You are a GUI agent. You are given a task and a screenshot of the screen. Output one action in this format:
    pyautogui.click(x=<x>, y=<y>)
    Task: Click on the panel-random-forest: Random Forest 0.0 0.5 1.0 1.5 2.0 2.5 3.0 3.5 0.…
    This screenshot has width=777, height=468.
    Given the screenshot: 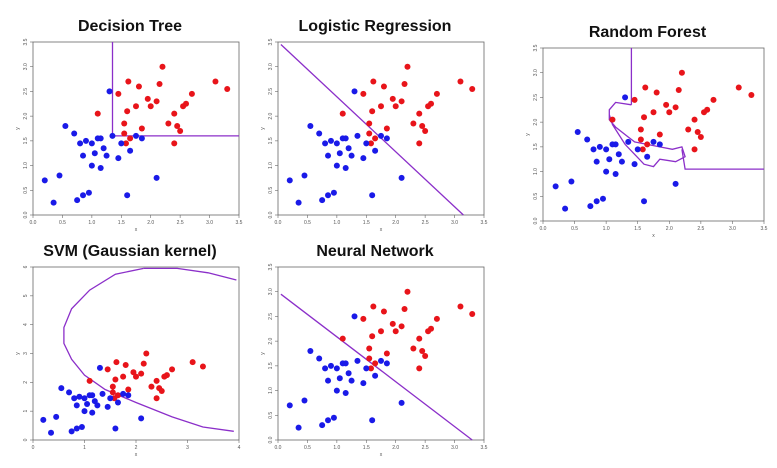 What is the action you would take?
    pyautogui.click(x=647, y=131)
    